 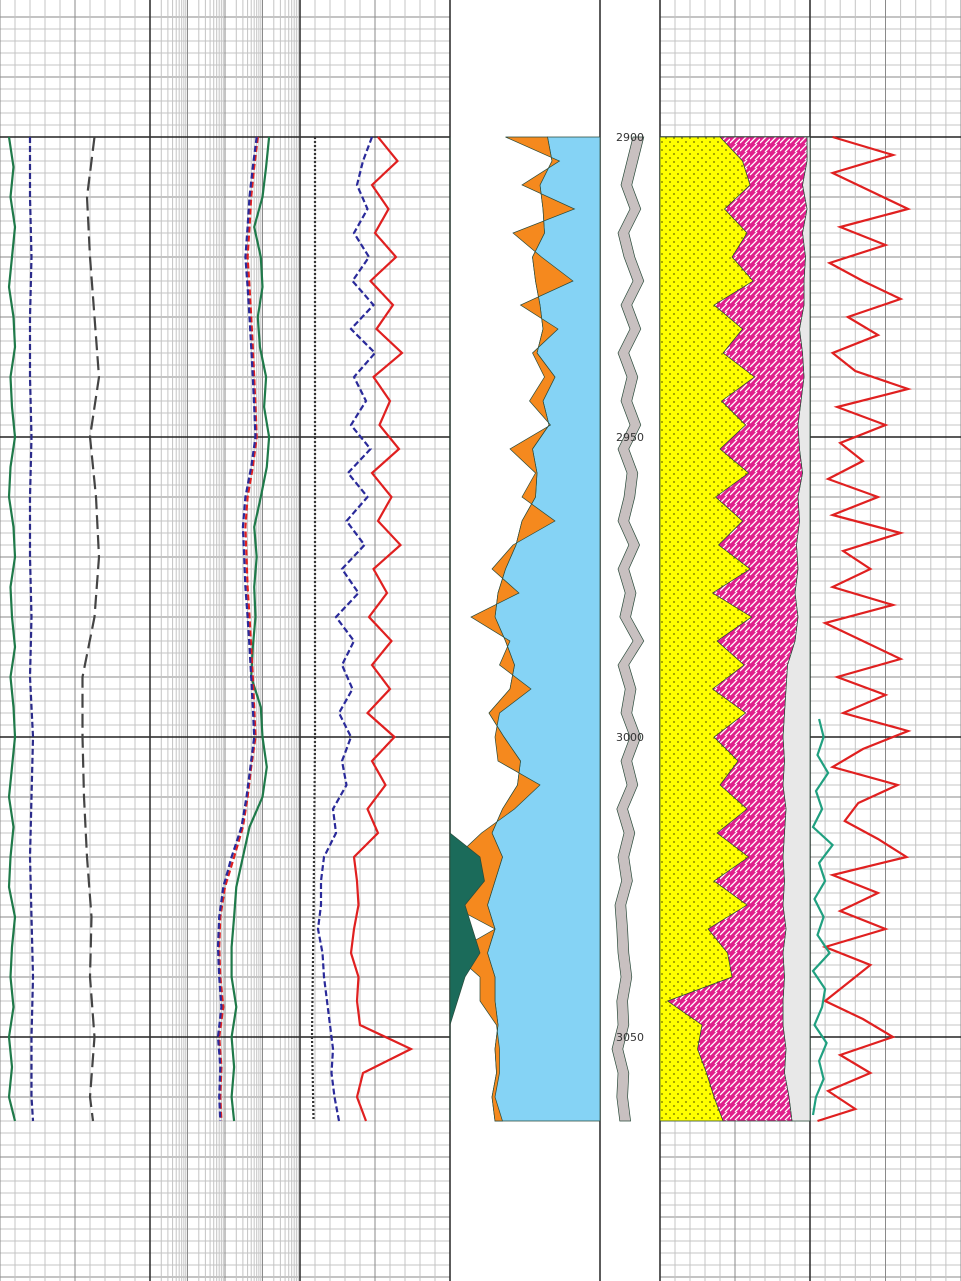 What do you see at coordinates (467, 629) in the screenshot?
I see `track4-area-dark` at bounding box center [467, 629].